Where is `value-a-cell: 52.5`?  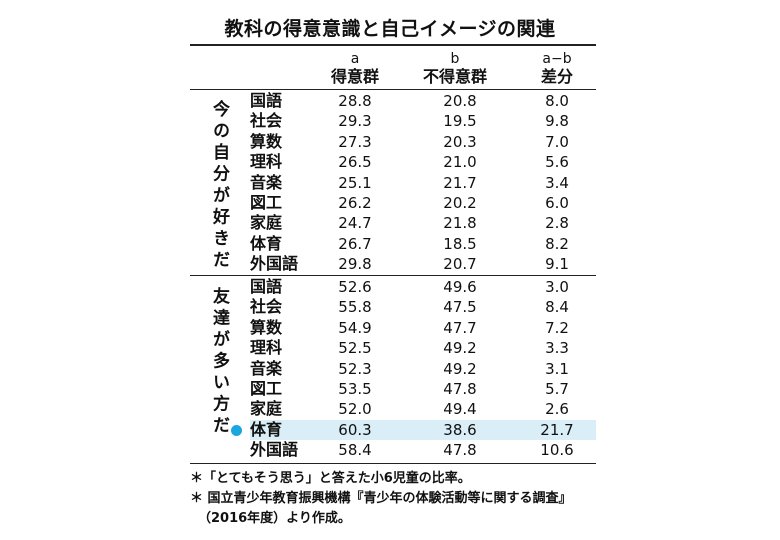 value-a-cell: 52.5 is located at coordinates (355, 348).